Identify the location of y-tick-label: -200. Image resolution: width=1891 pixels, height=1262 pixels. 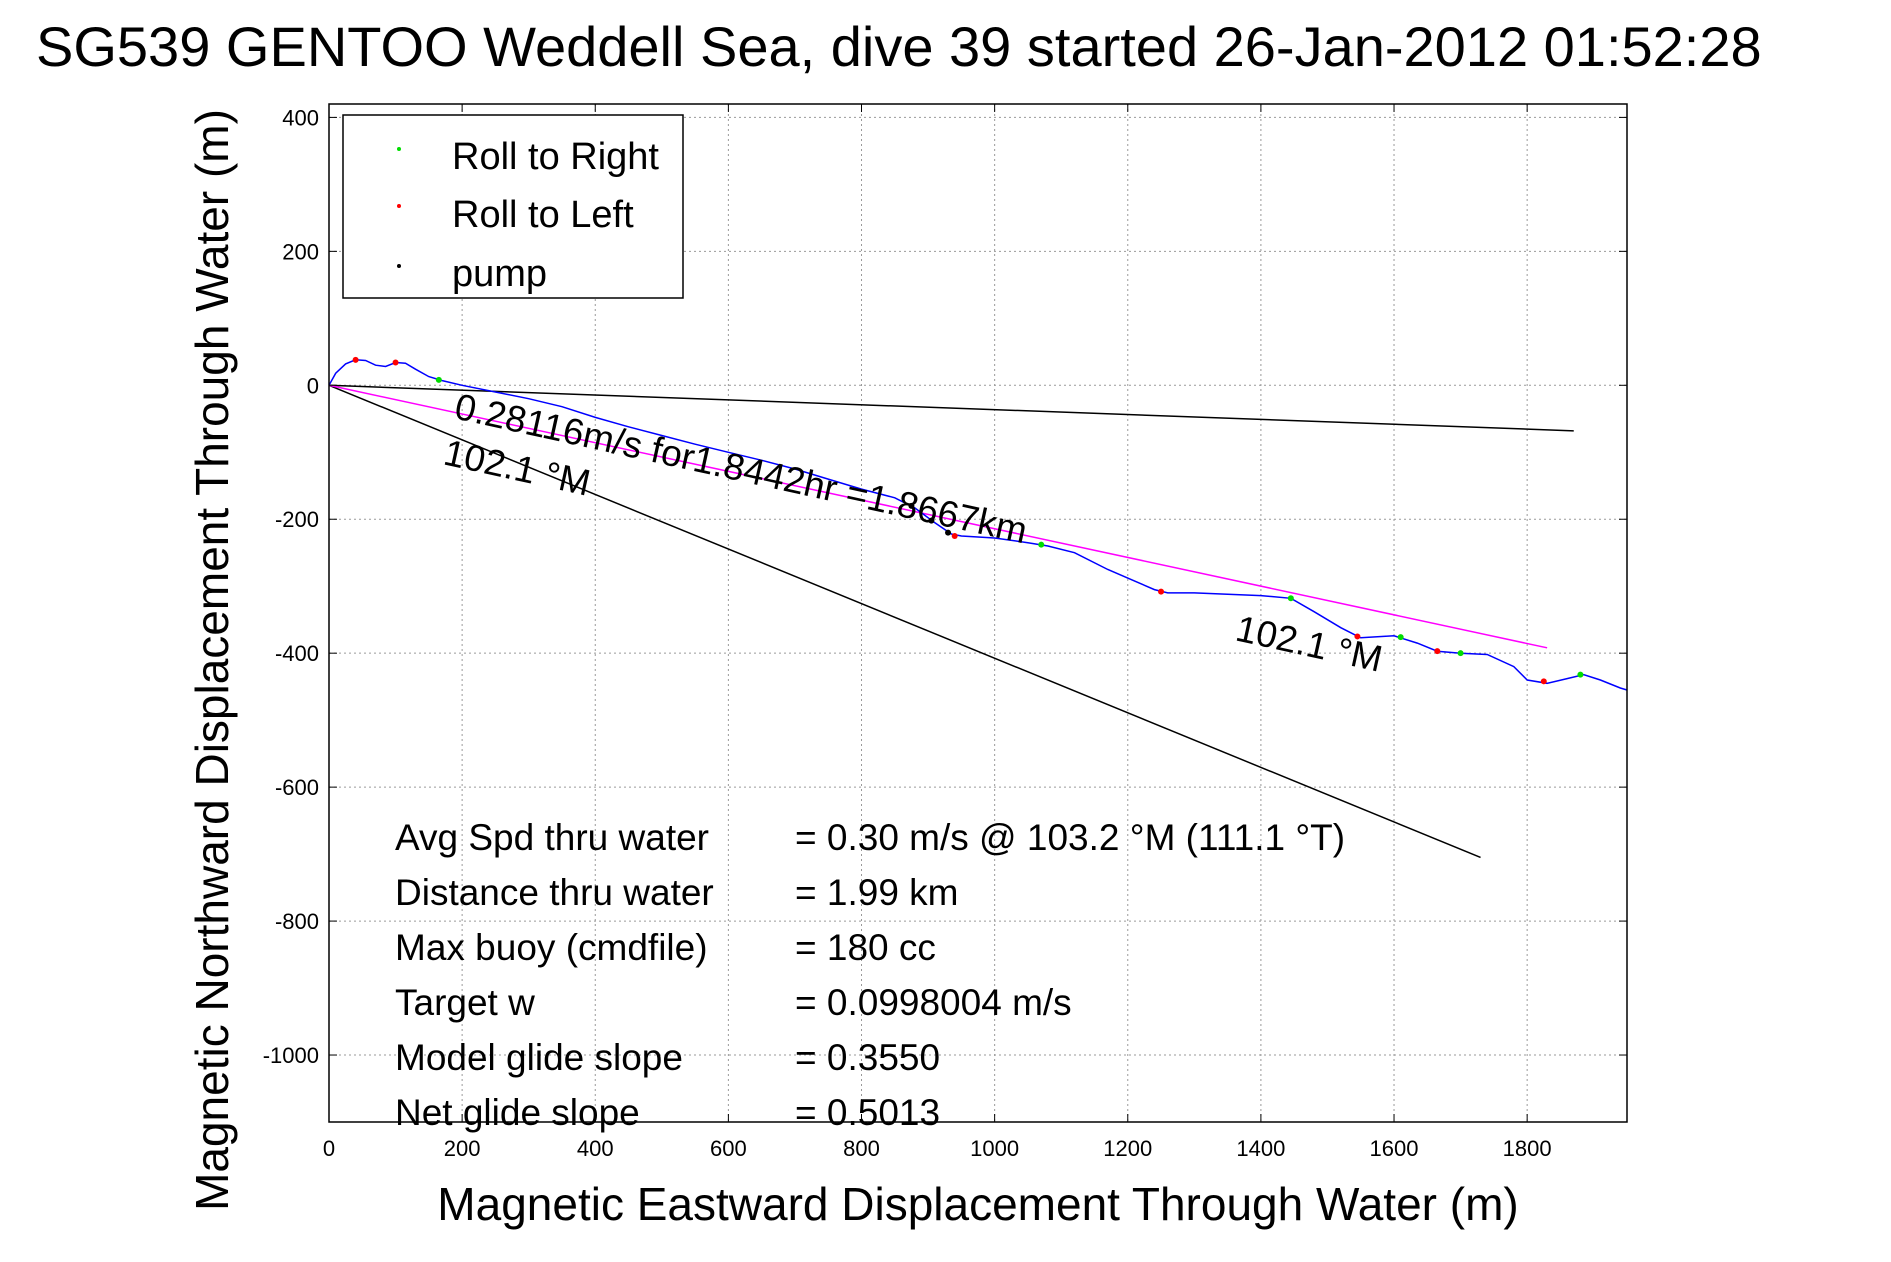
(297, 519).